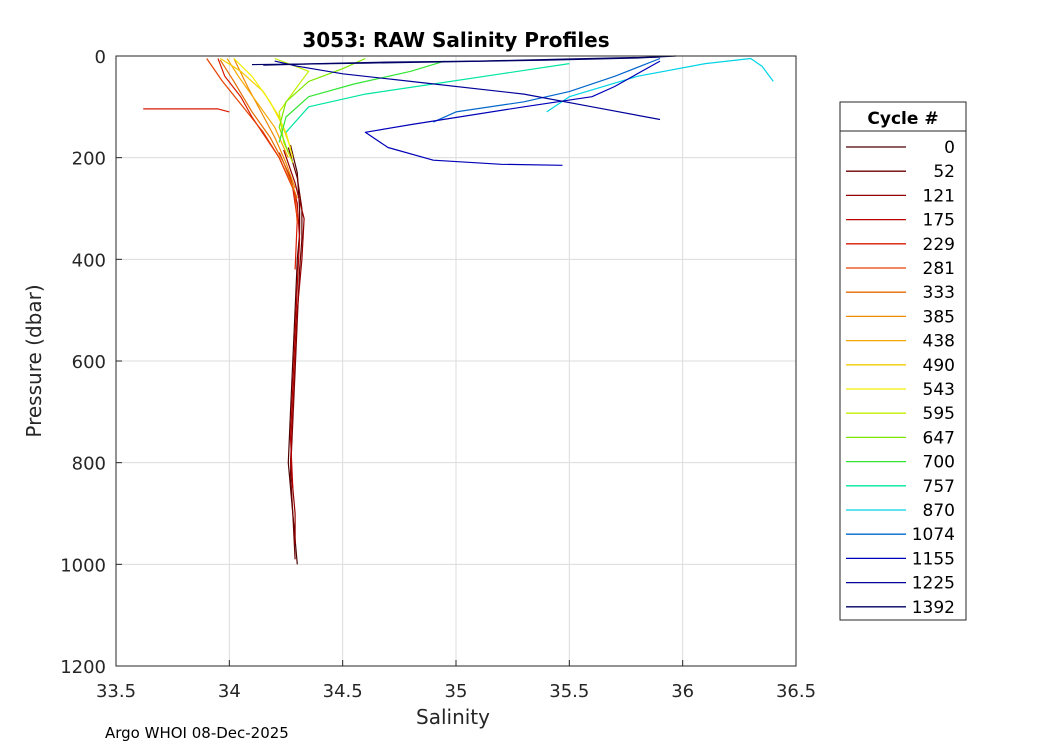 The width and height of the screenshot is (1050, 750). I want to click on legend-label: 385, so click(939, 317).